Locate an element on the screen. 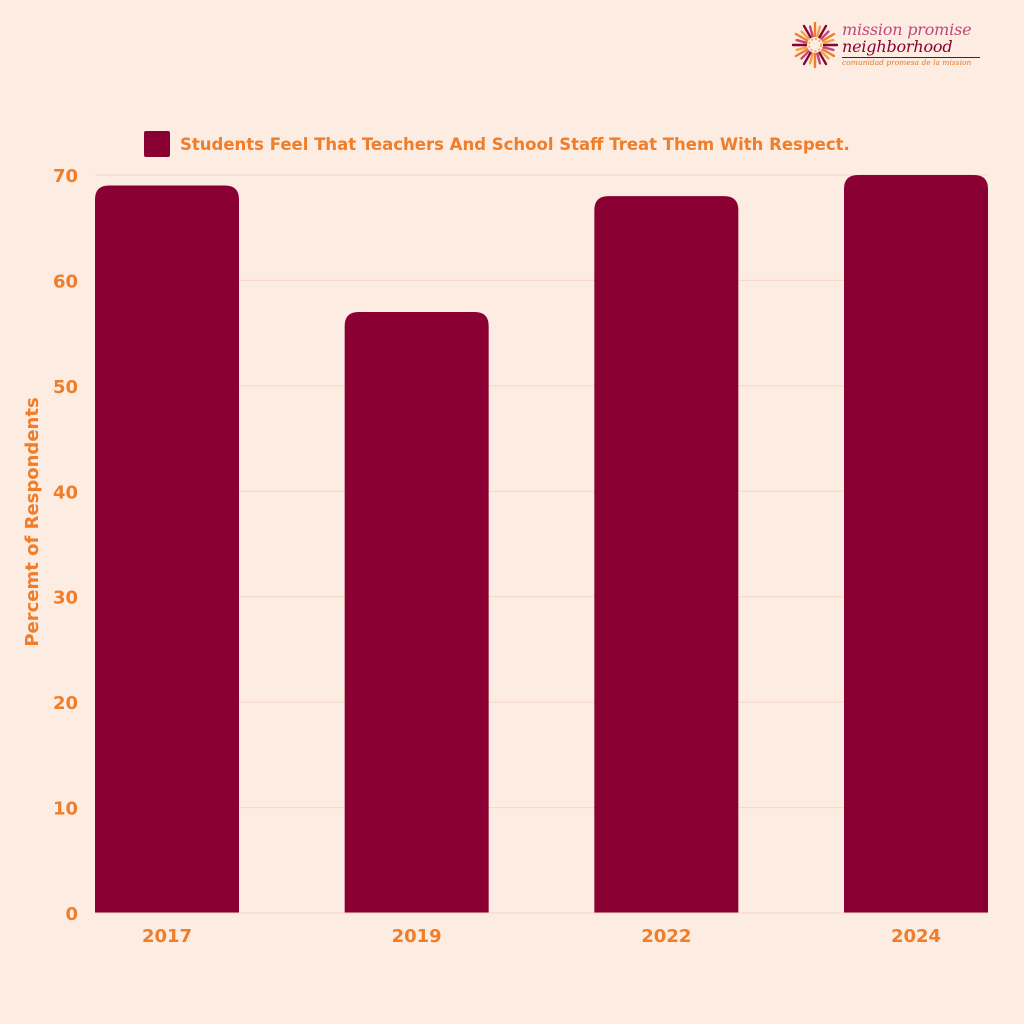 The width and height of the screenshot is (1024, 1024). y-tick-label: 20 is located at coordinates (65, 703).